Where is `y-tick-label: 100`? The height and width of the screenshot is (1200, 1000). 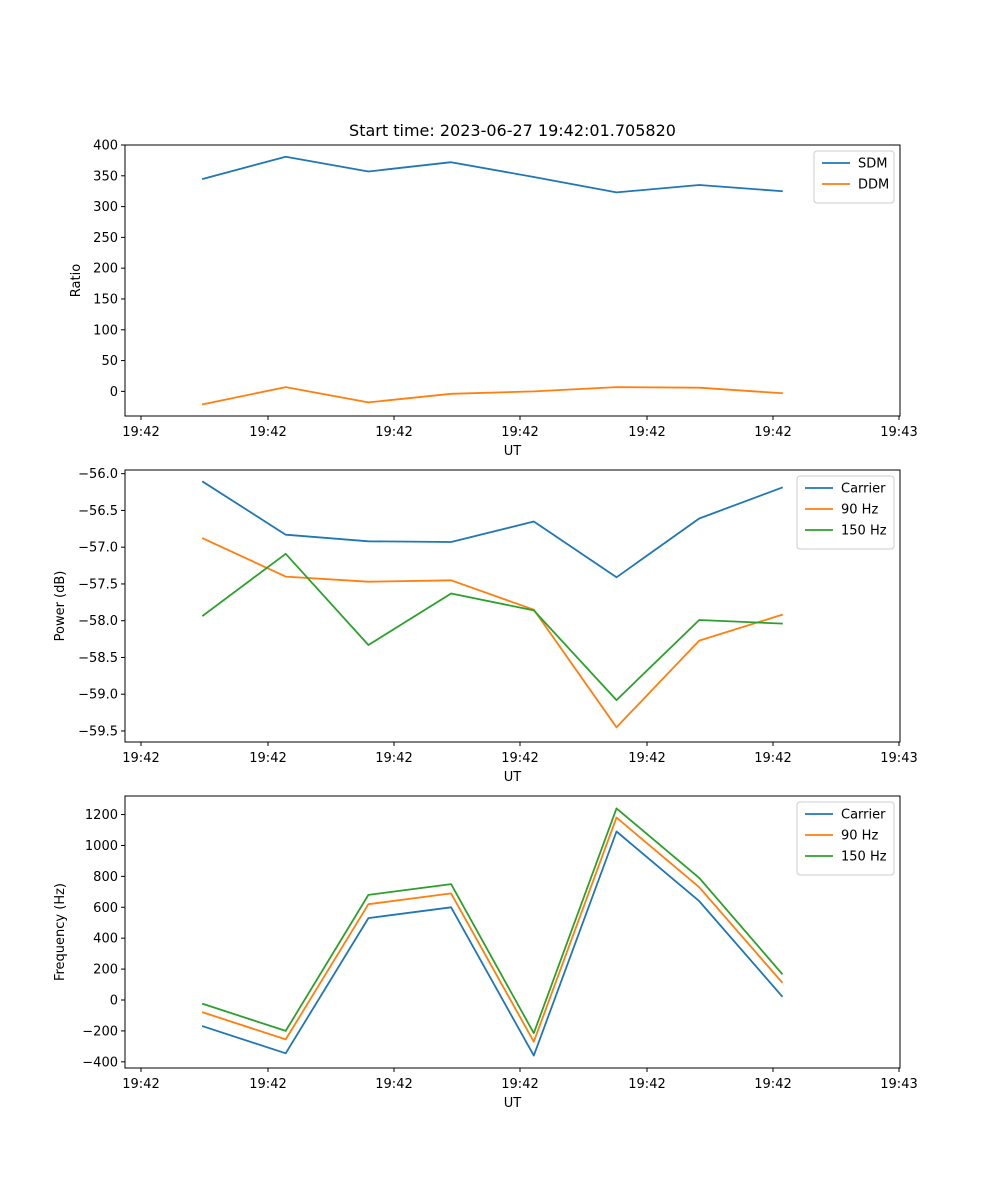 y-tick-label: 100 is located at coordinates (105, 330).